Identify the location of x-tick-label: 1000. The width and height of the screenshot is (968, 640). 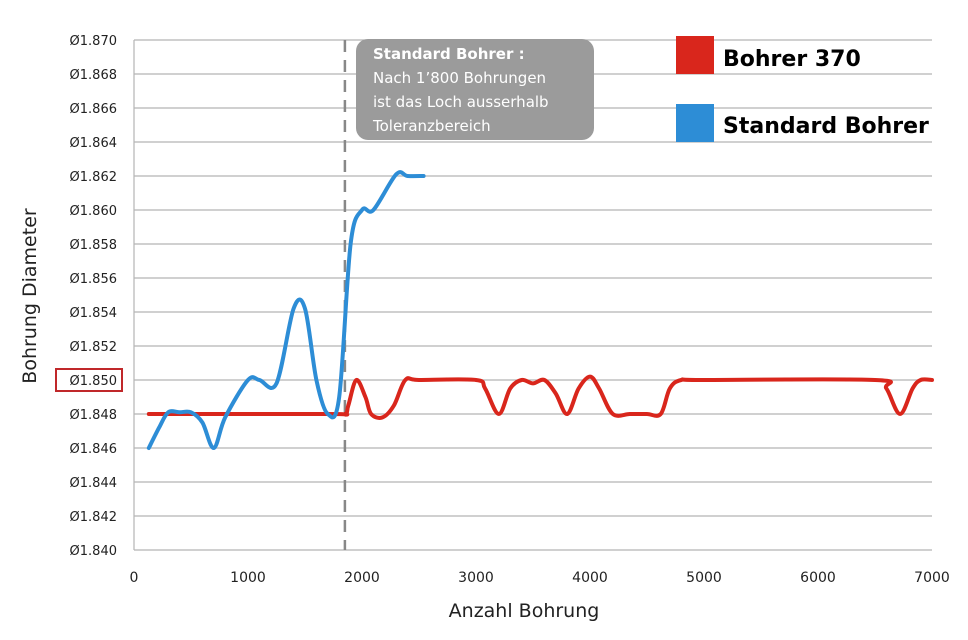
(248, 578).